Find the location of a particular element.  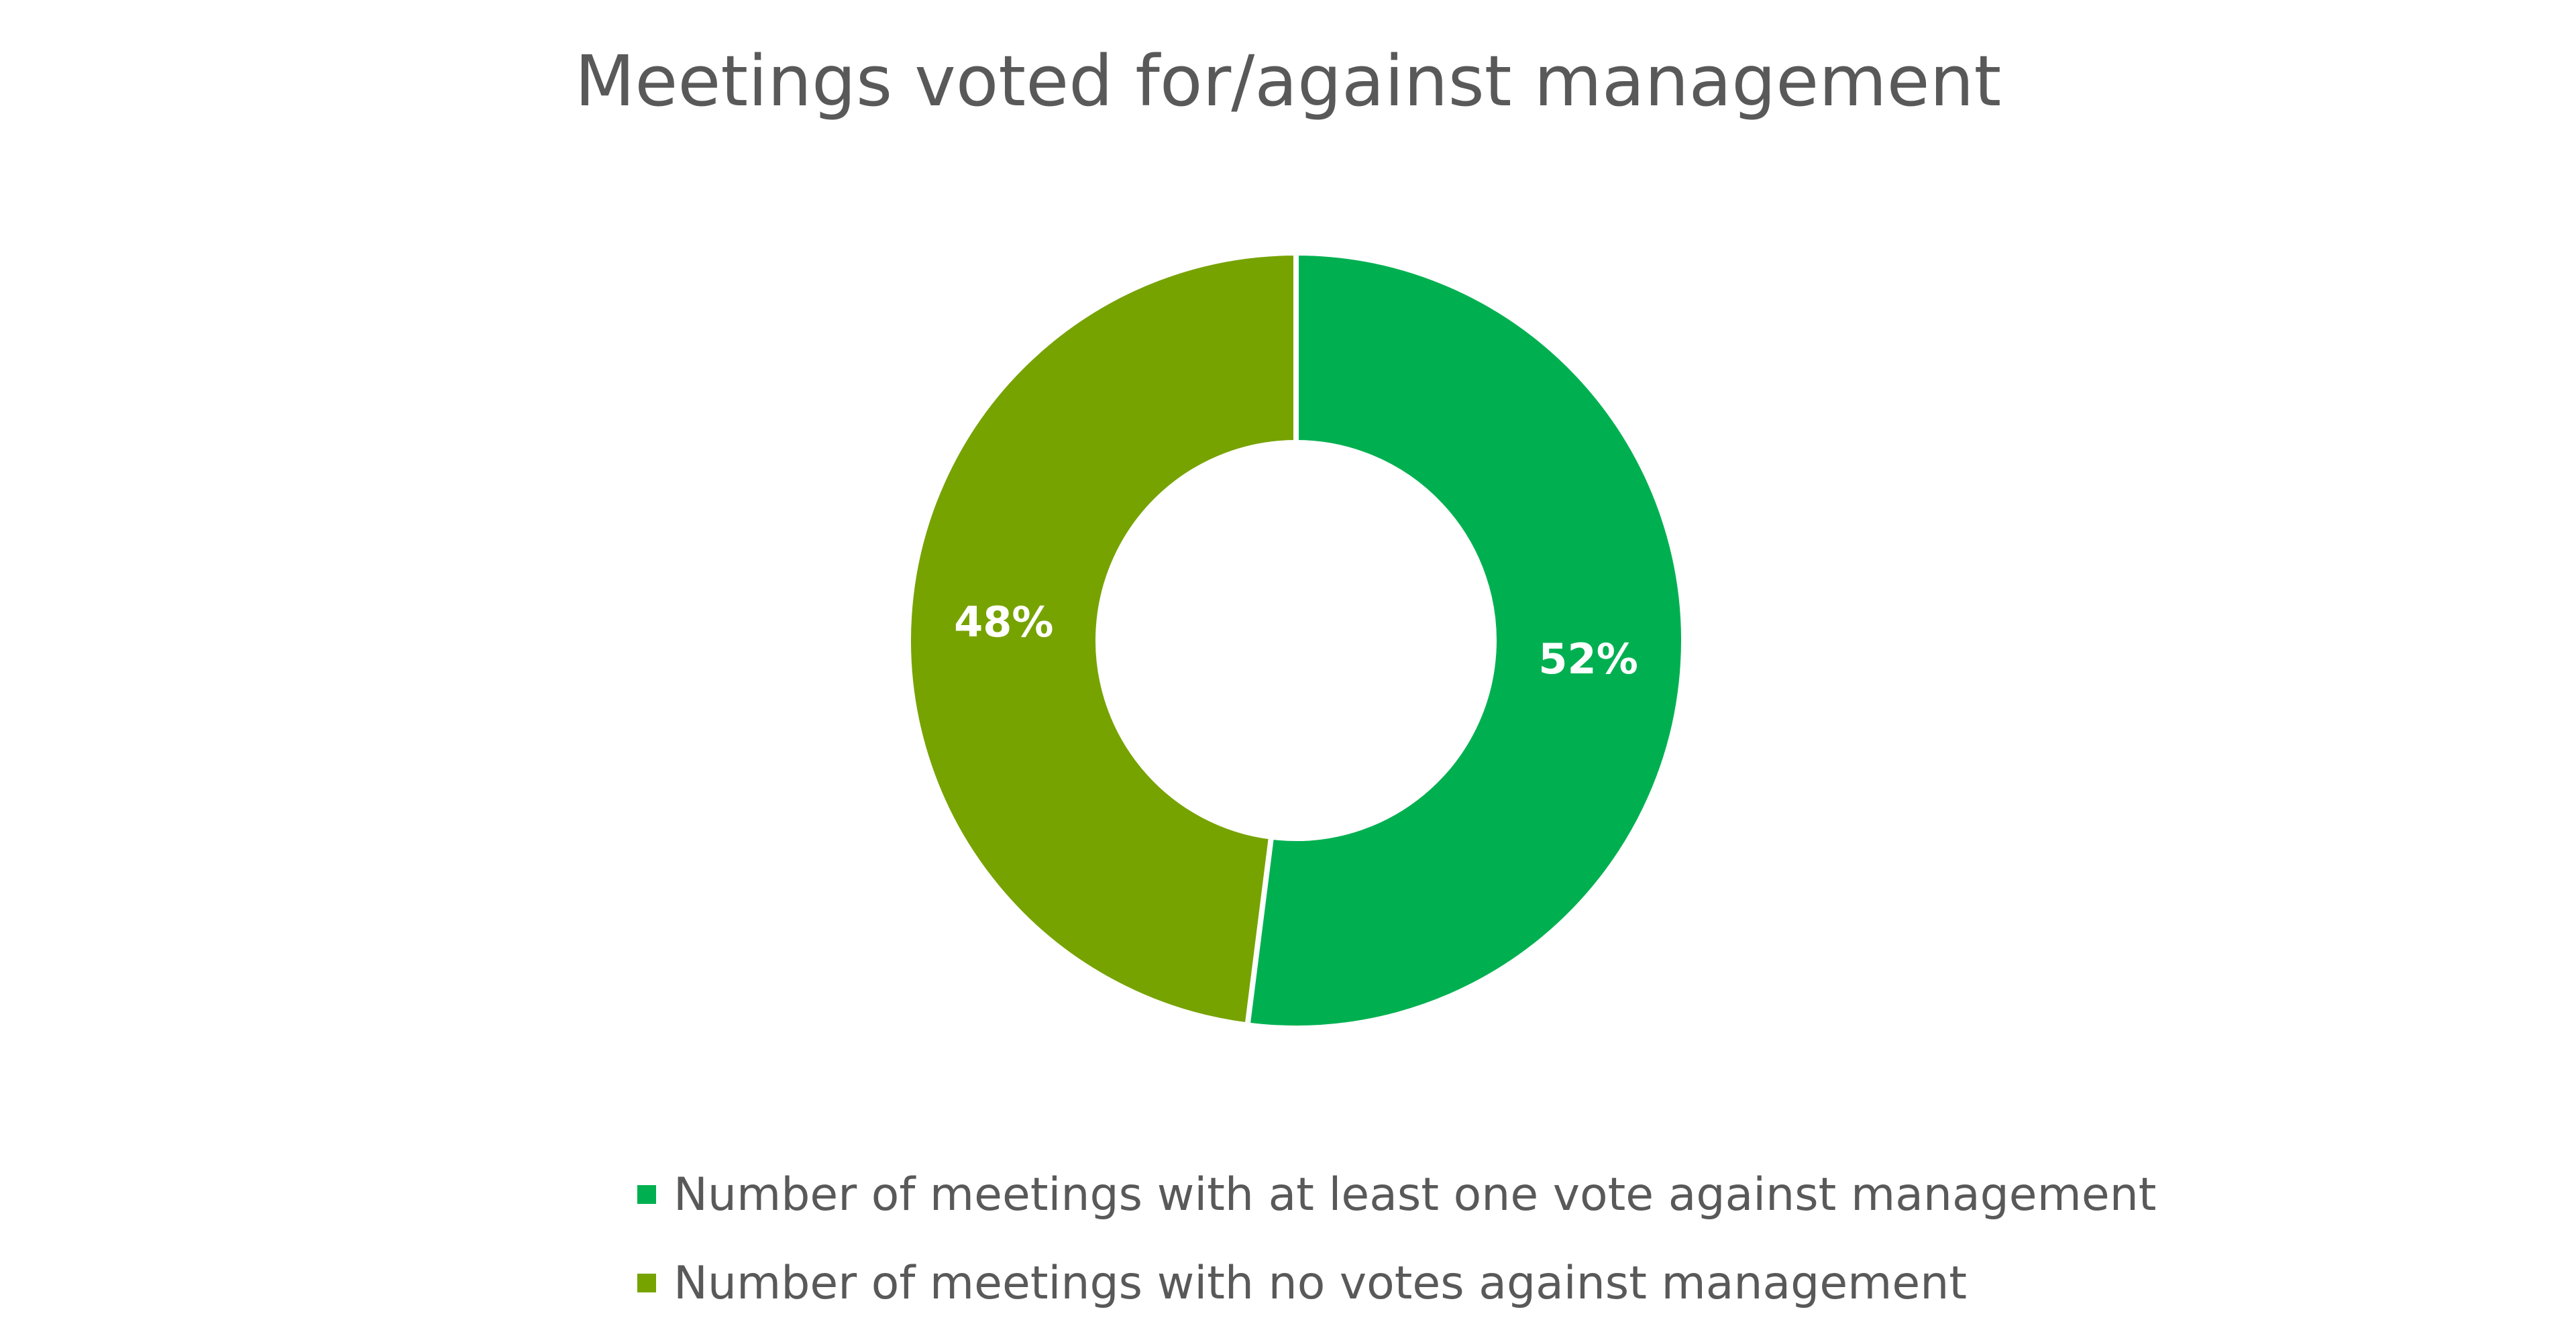

chart-title: Meetings voted for/against management is located at coordinates (1288, 81).